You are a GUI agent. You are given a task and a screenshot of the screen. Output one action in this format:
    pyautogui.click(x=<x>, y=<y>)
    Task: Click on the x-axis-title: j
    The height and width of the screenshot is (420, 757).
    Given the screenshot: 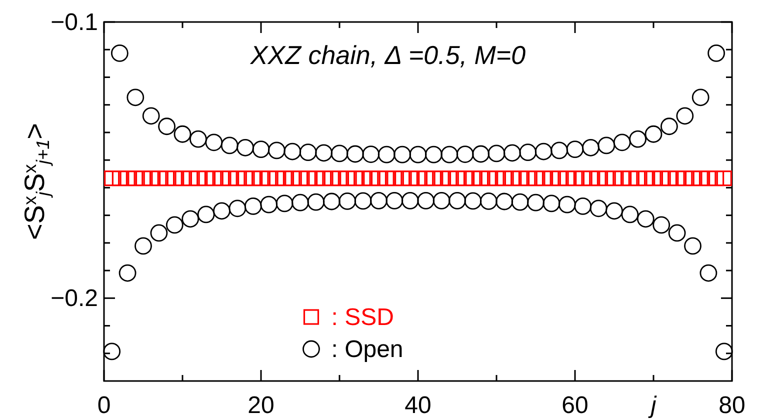 What is the action you would take?
    pyautogui.click(x=652, y=405)
    